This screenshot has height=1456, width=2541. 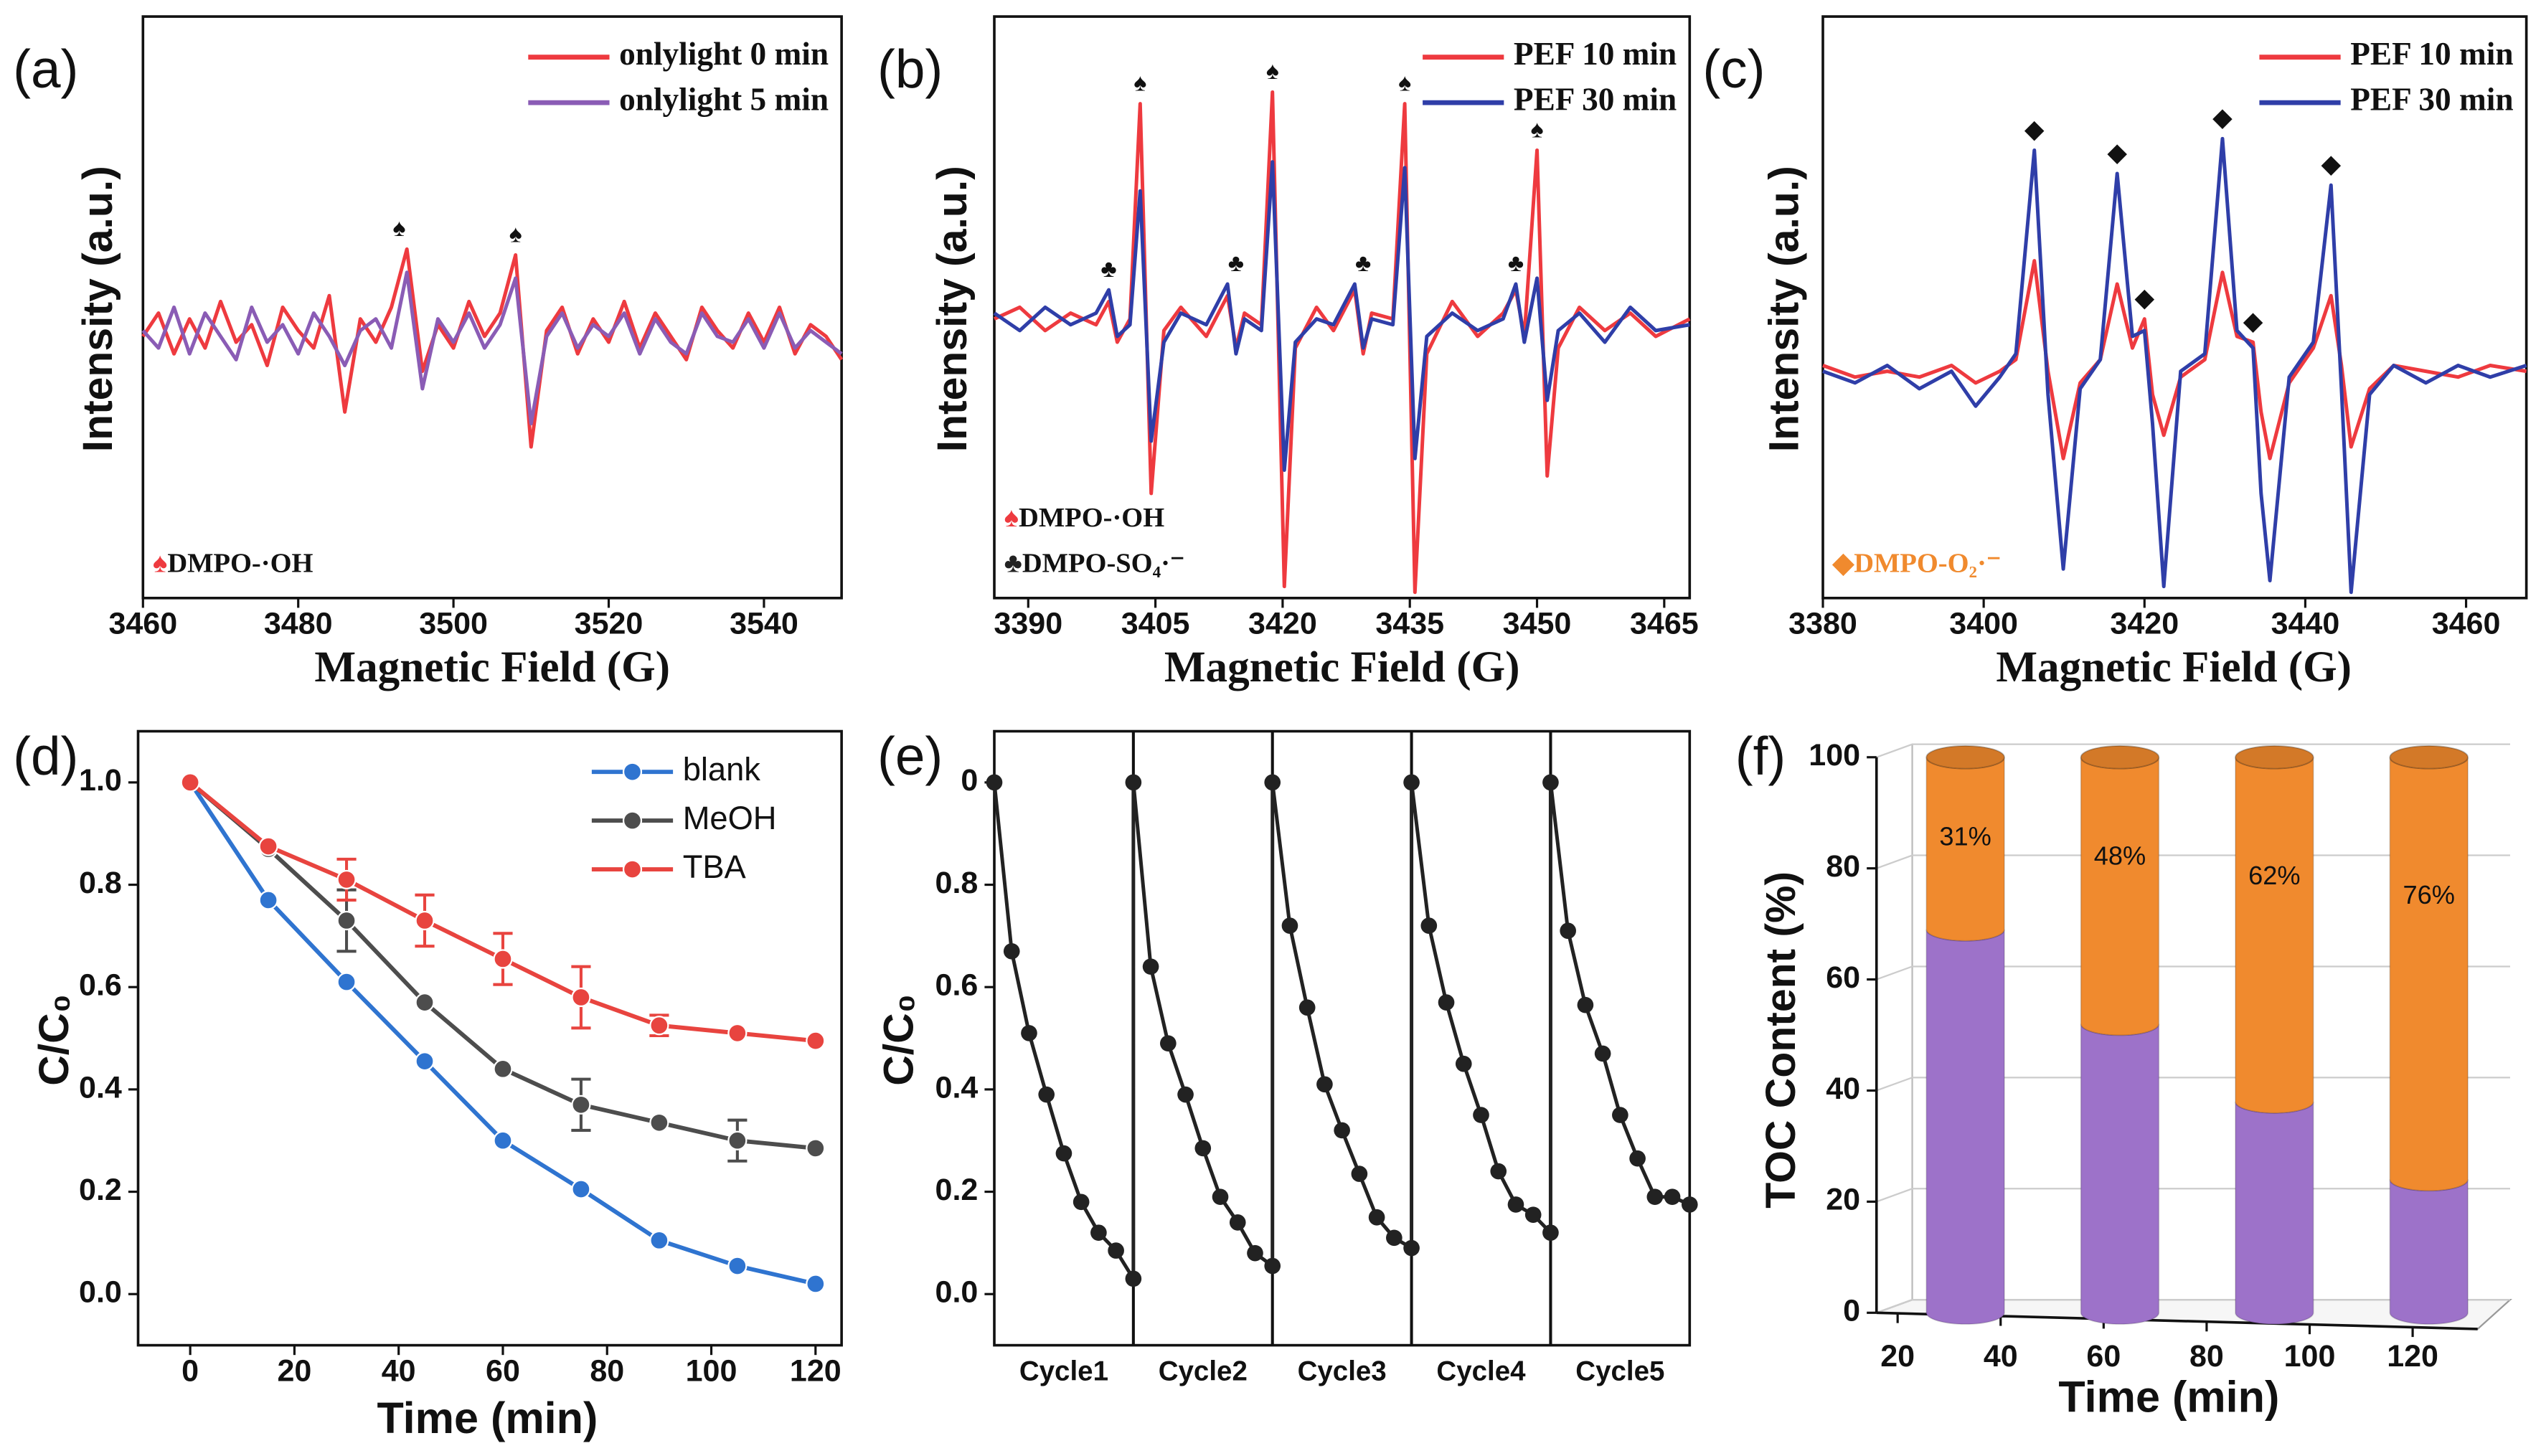 What do you see at coordinates (160, 563) in the screenshot?
I see `annotation-symbol: ♠` at bounding box center [160, 563].